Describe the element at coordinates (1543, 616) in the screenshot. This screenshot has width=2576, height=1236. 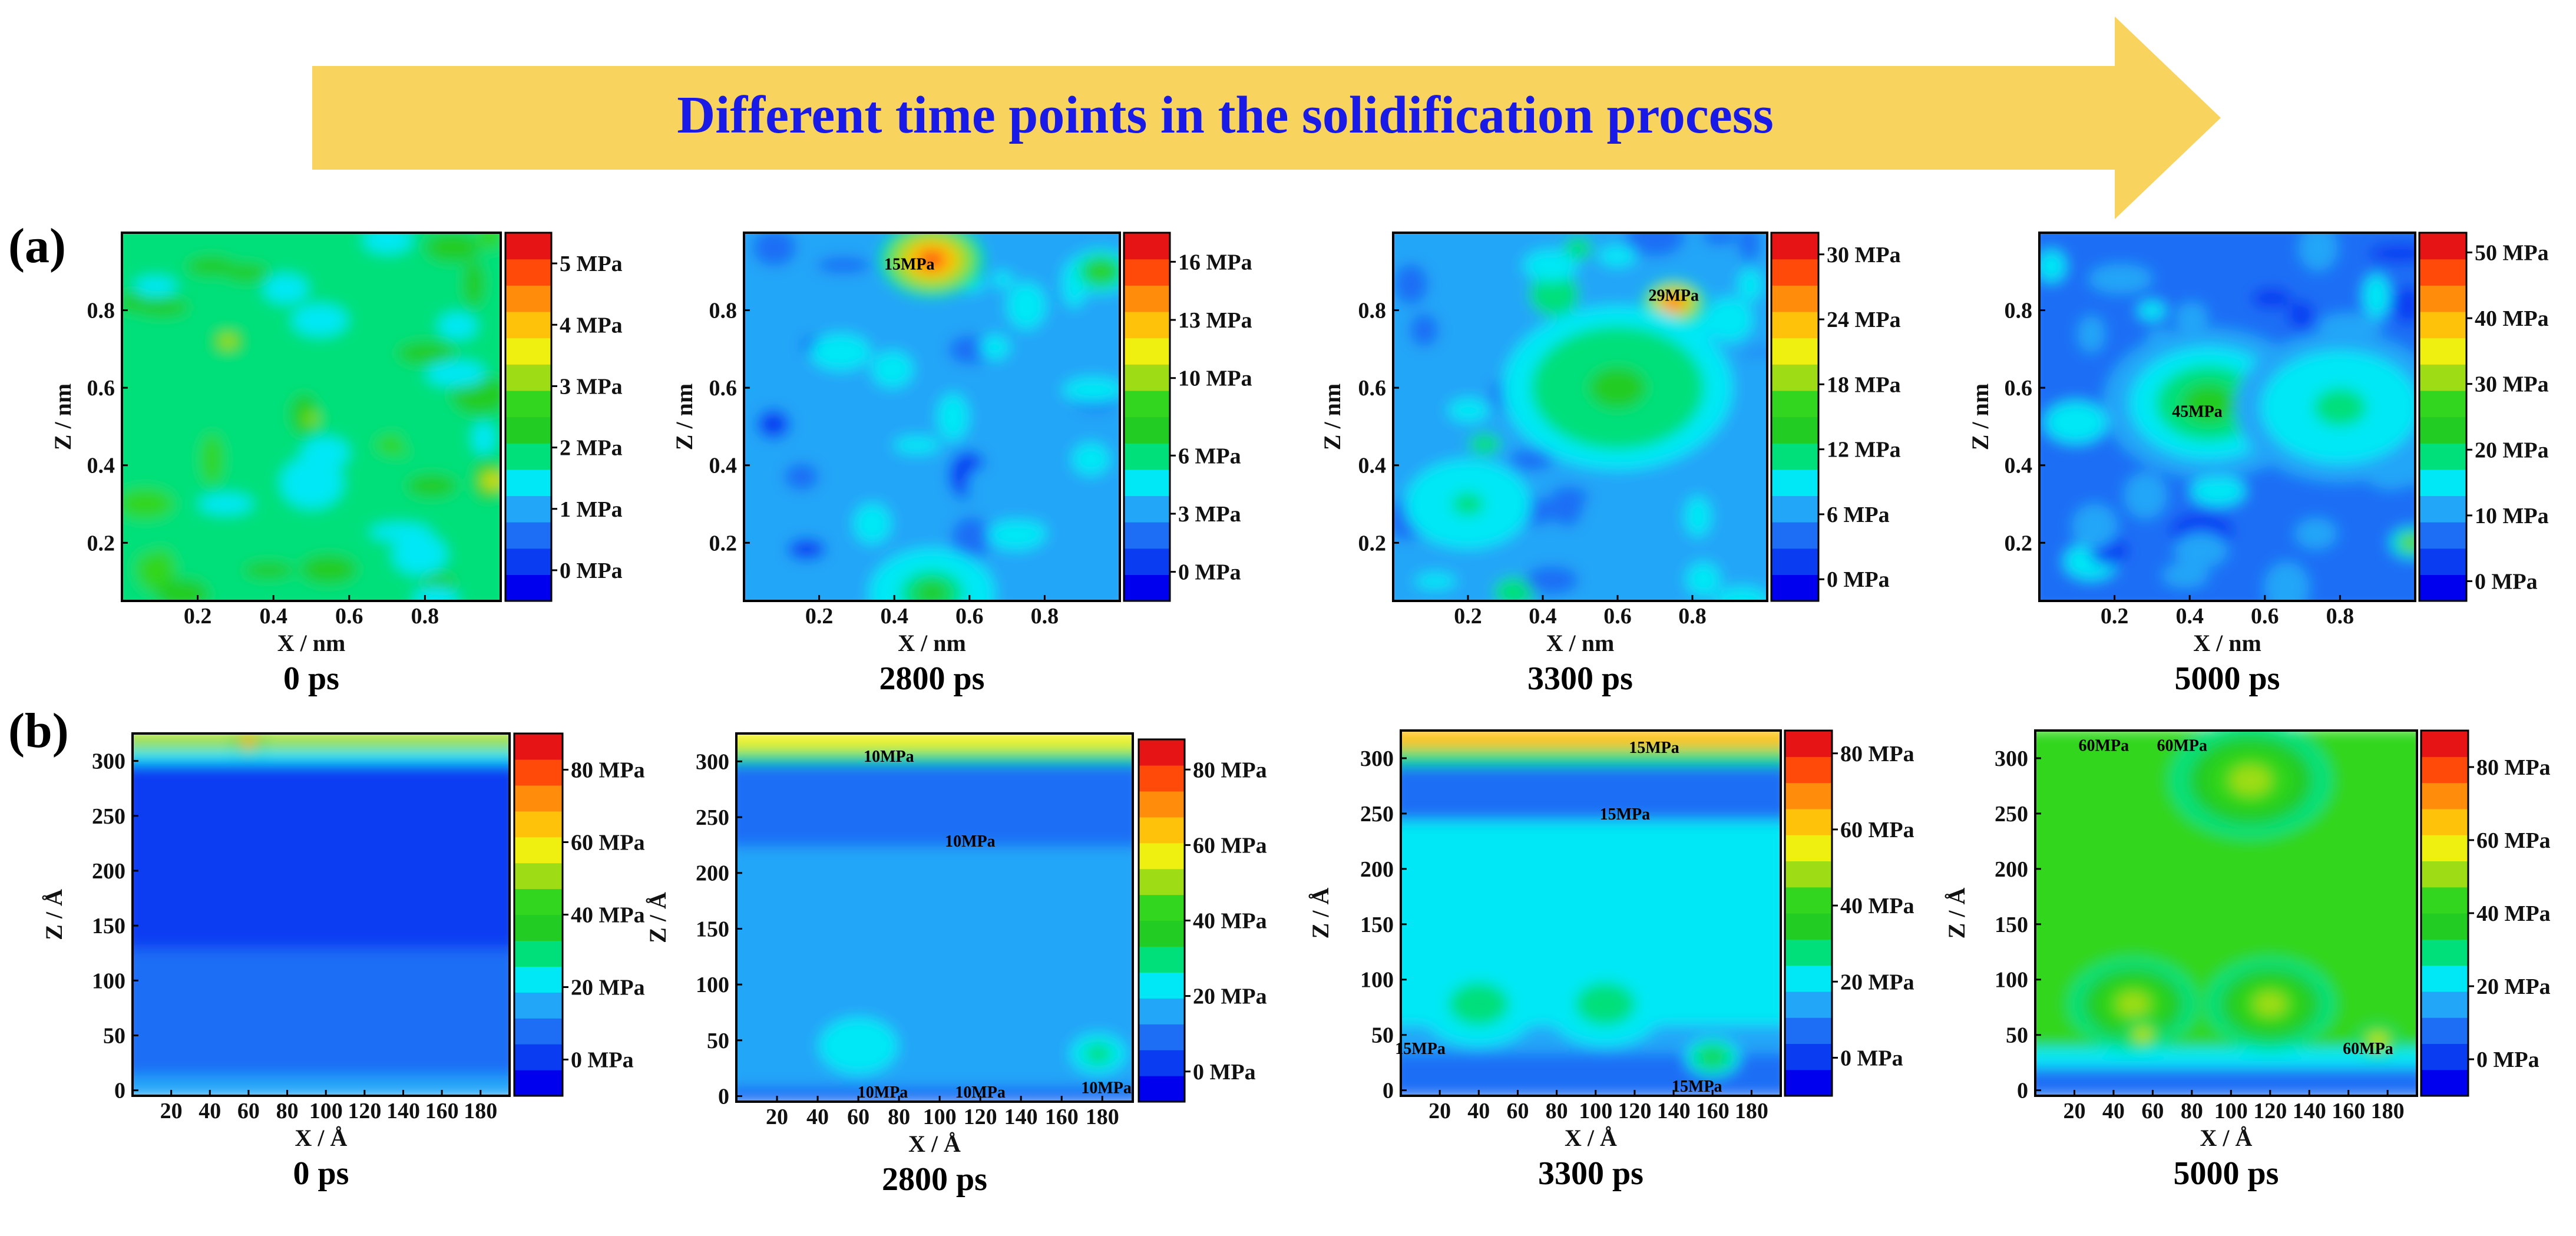
I see `x-tick-label: 0.4` at that location.